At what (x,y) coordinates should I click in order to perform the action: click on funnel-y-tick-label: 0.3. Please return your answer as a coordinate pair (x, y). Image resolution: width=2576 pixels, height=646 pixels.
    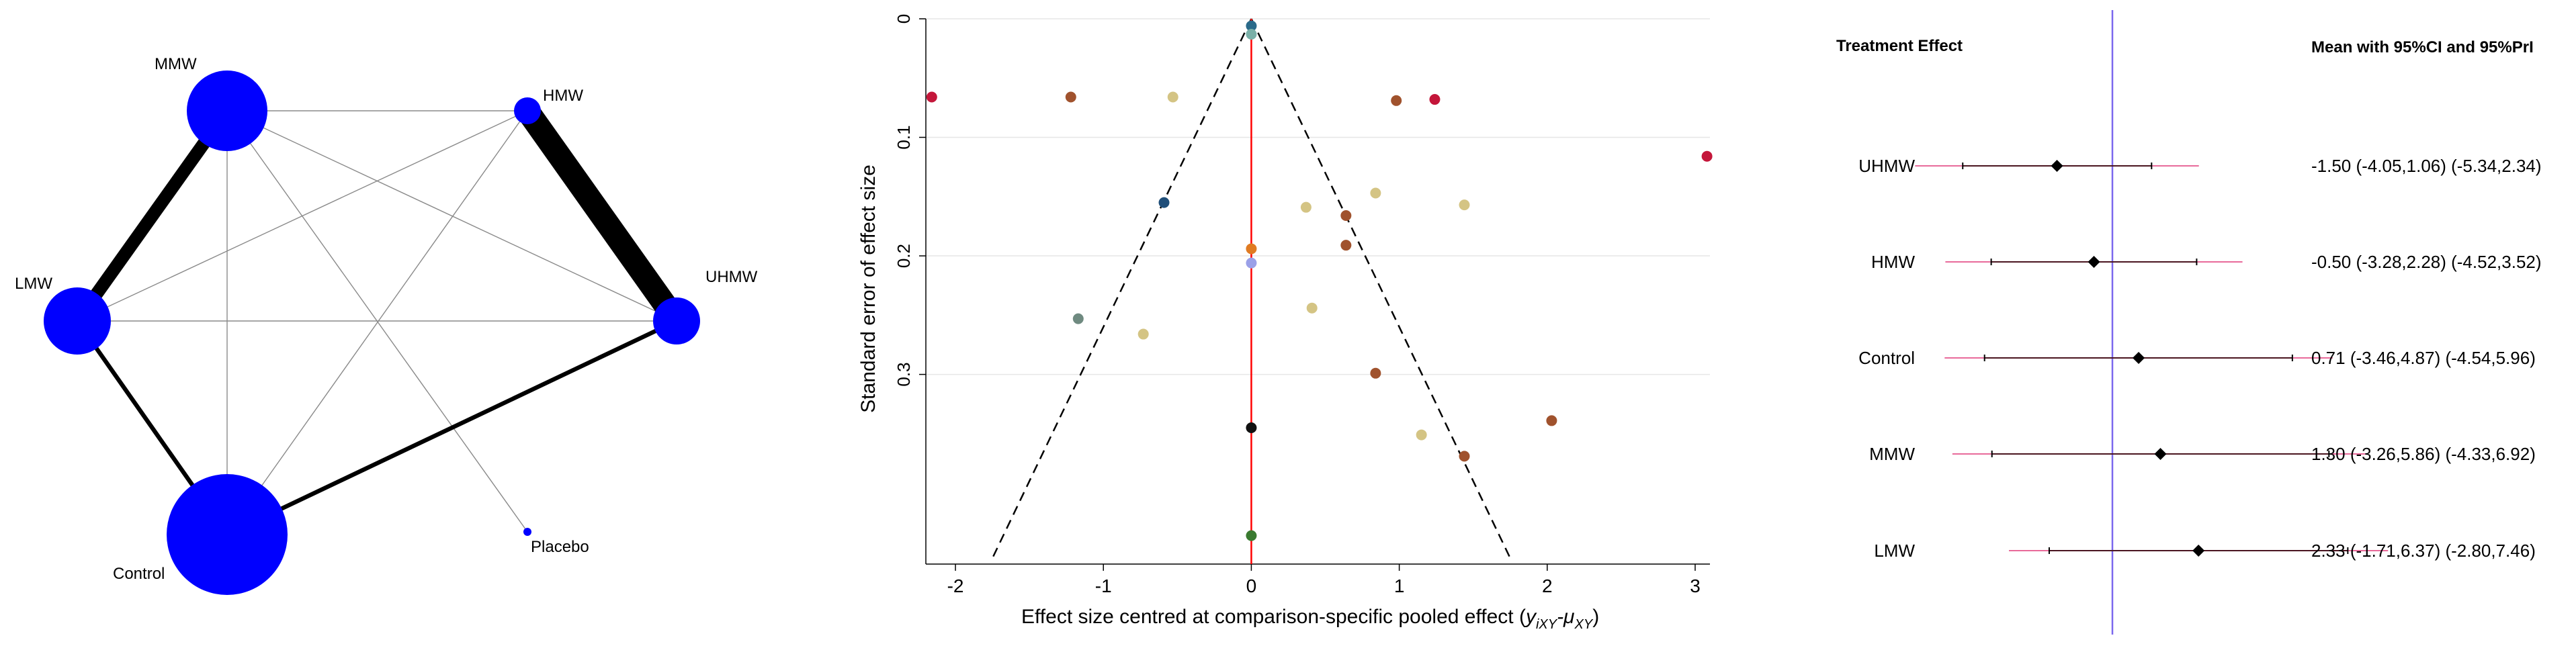
    Looking at the image, I should click on (904, 374).